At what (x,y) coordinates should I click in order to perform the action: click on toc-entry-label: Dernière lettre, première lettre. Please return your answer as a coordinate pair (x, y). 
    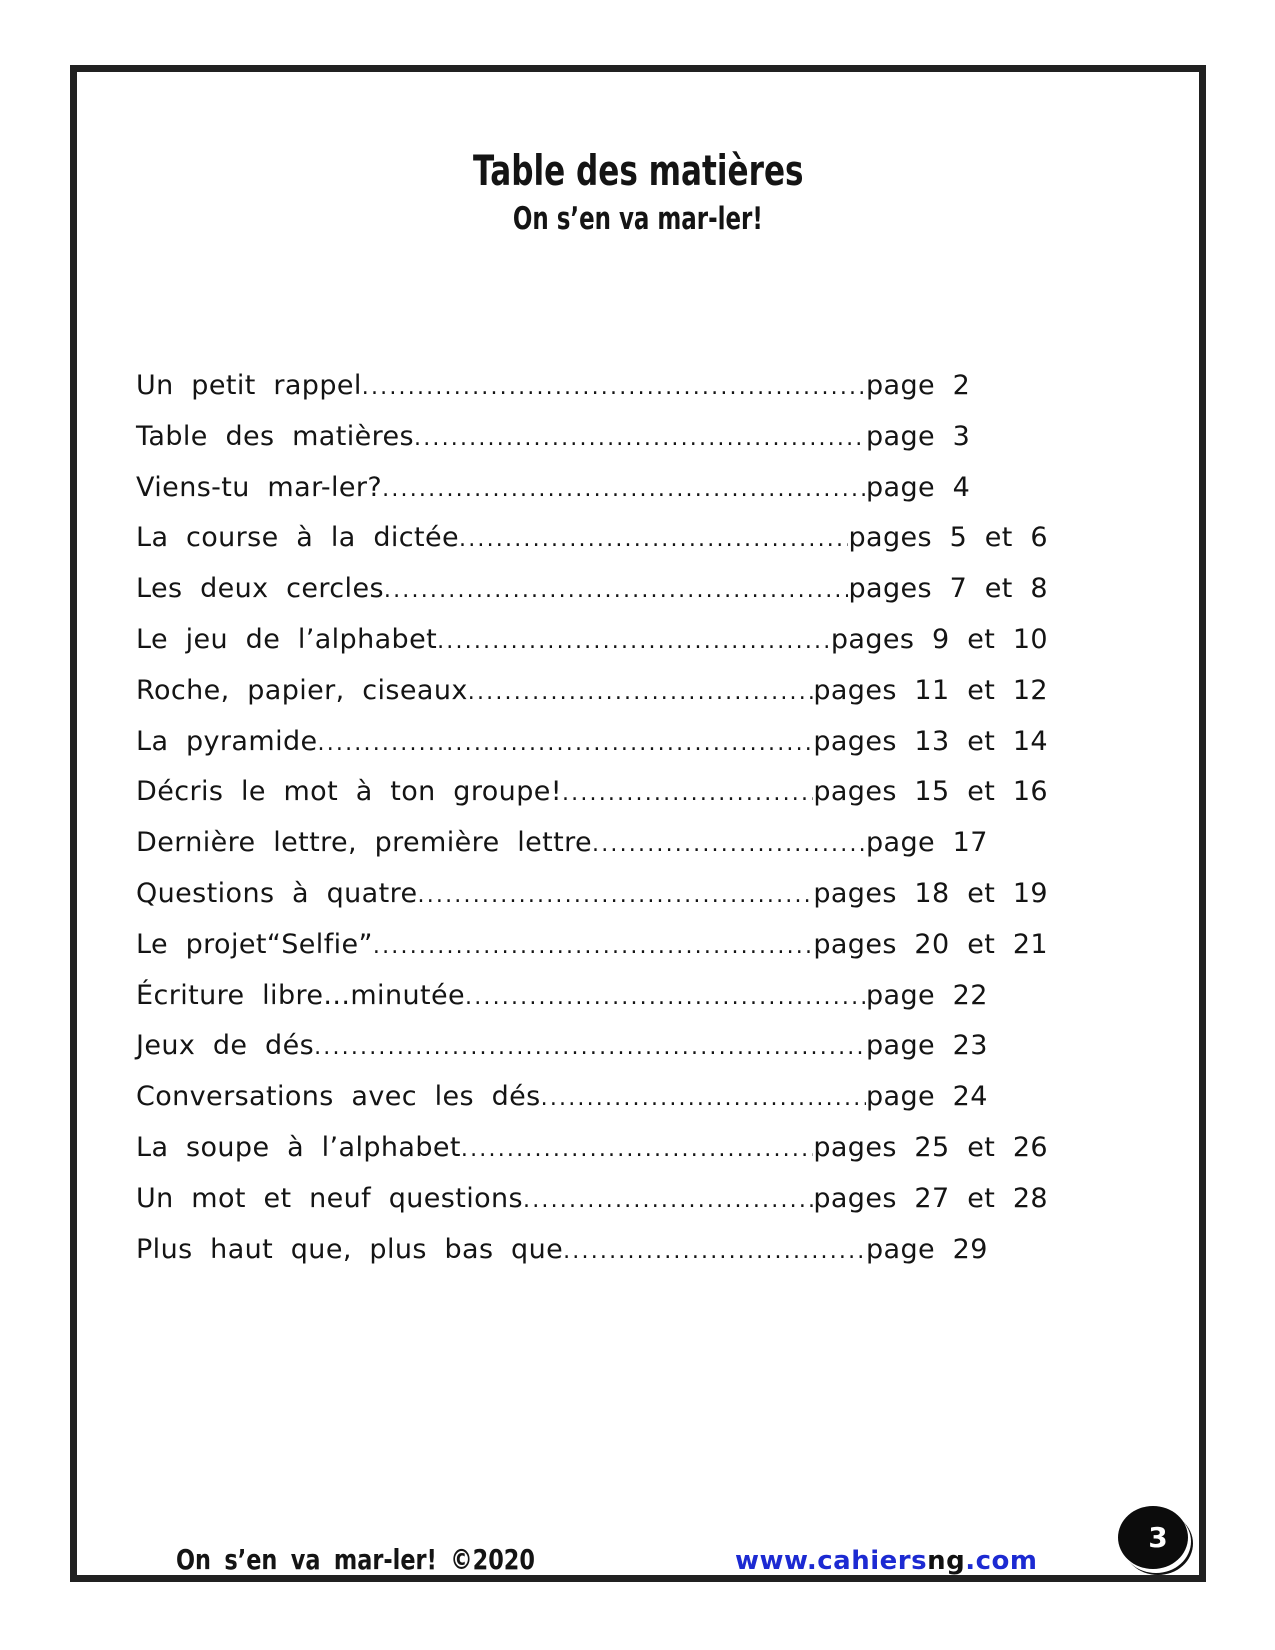
    Looking at the image, I should click on (364, 843).